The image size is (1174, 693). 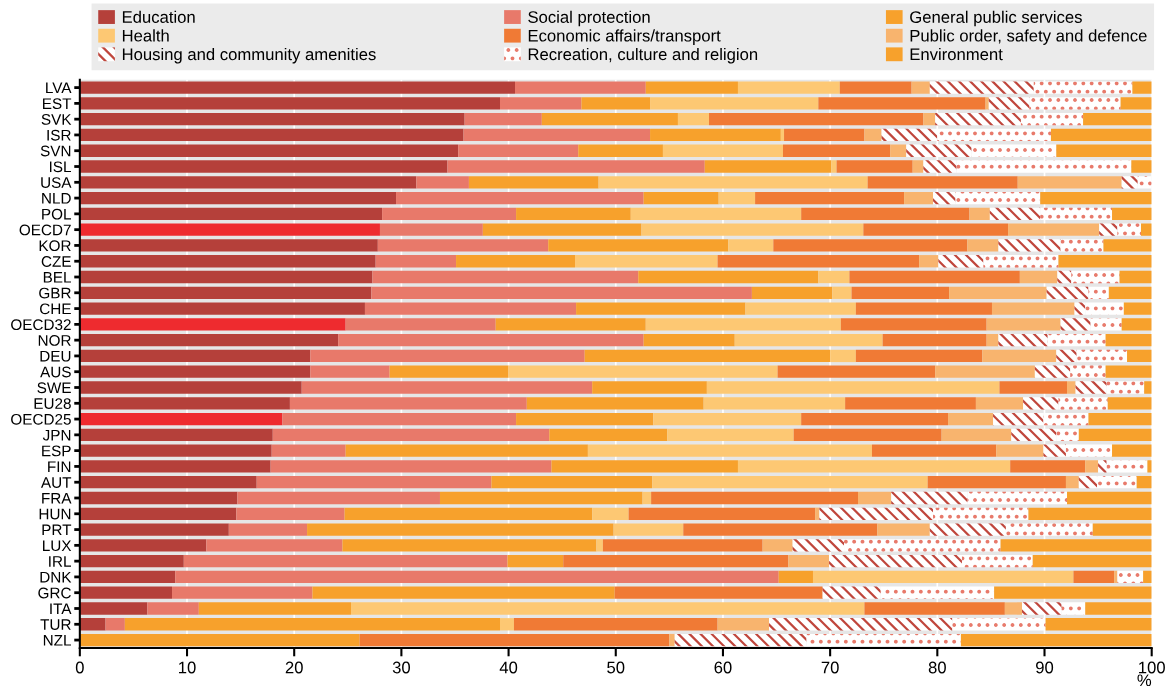 I want to click on y-tick-label: GBR, so click(x=55, y=293).